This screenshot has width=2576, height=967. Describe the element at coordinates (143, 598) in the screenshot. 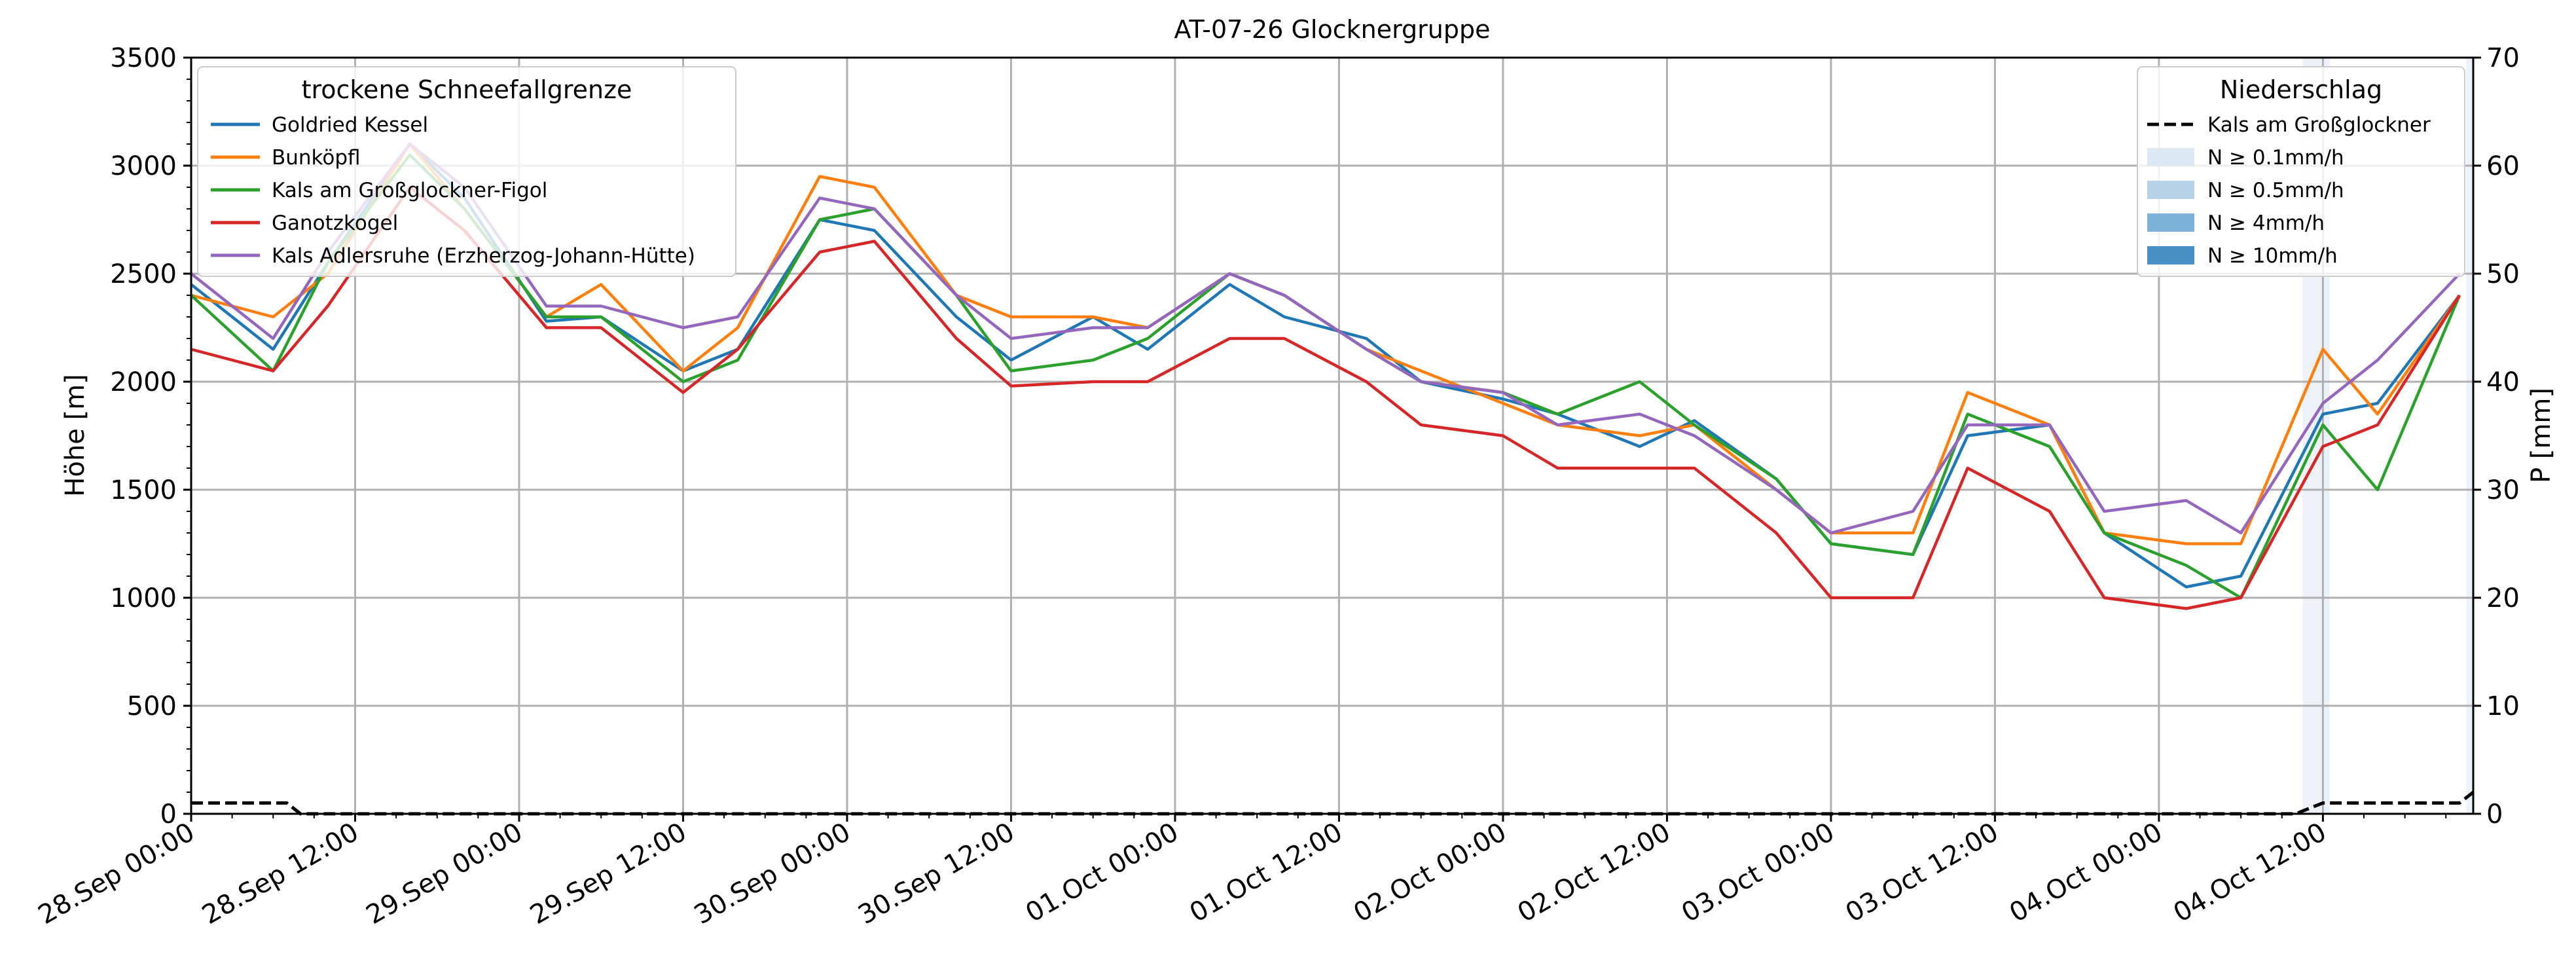

I see `y-tick-label: 1000` at that location.